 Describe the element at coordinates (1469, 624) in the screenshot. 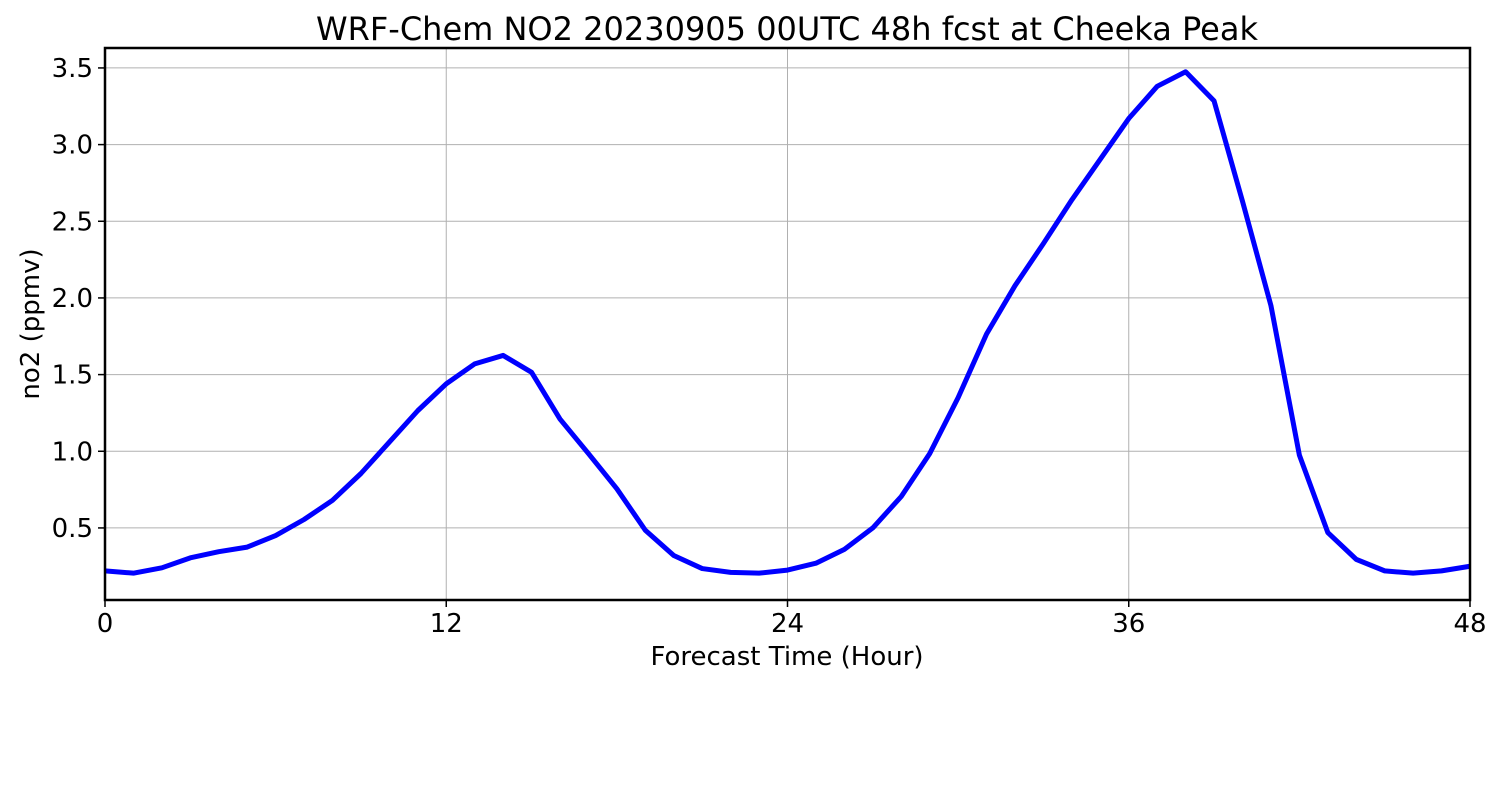

I see `x-tick-label: 48` at that location.